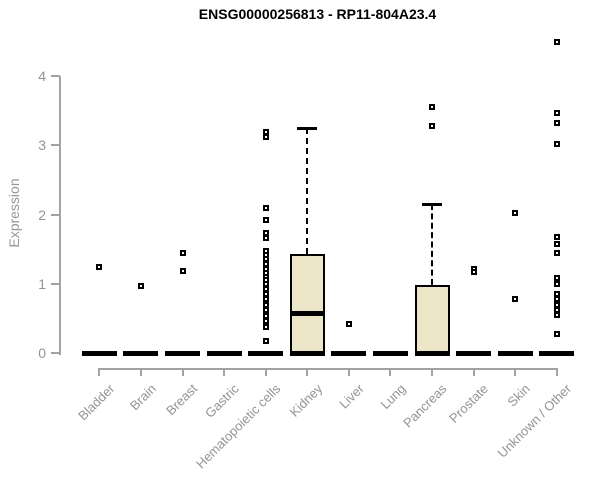 The image size is (600, 500). What do you see at coordinates (222, 401) in the screenshot?
I see `x-tick-label: Gastric` at bounding box center [222, 401].